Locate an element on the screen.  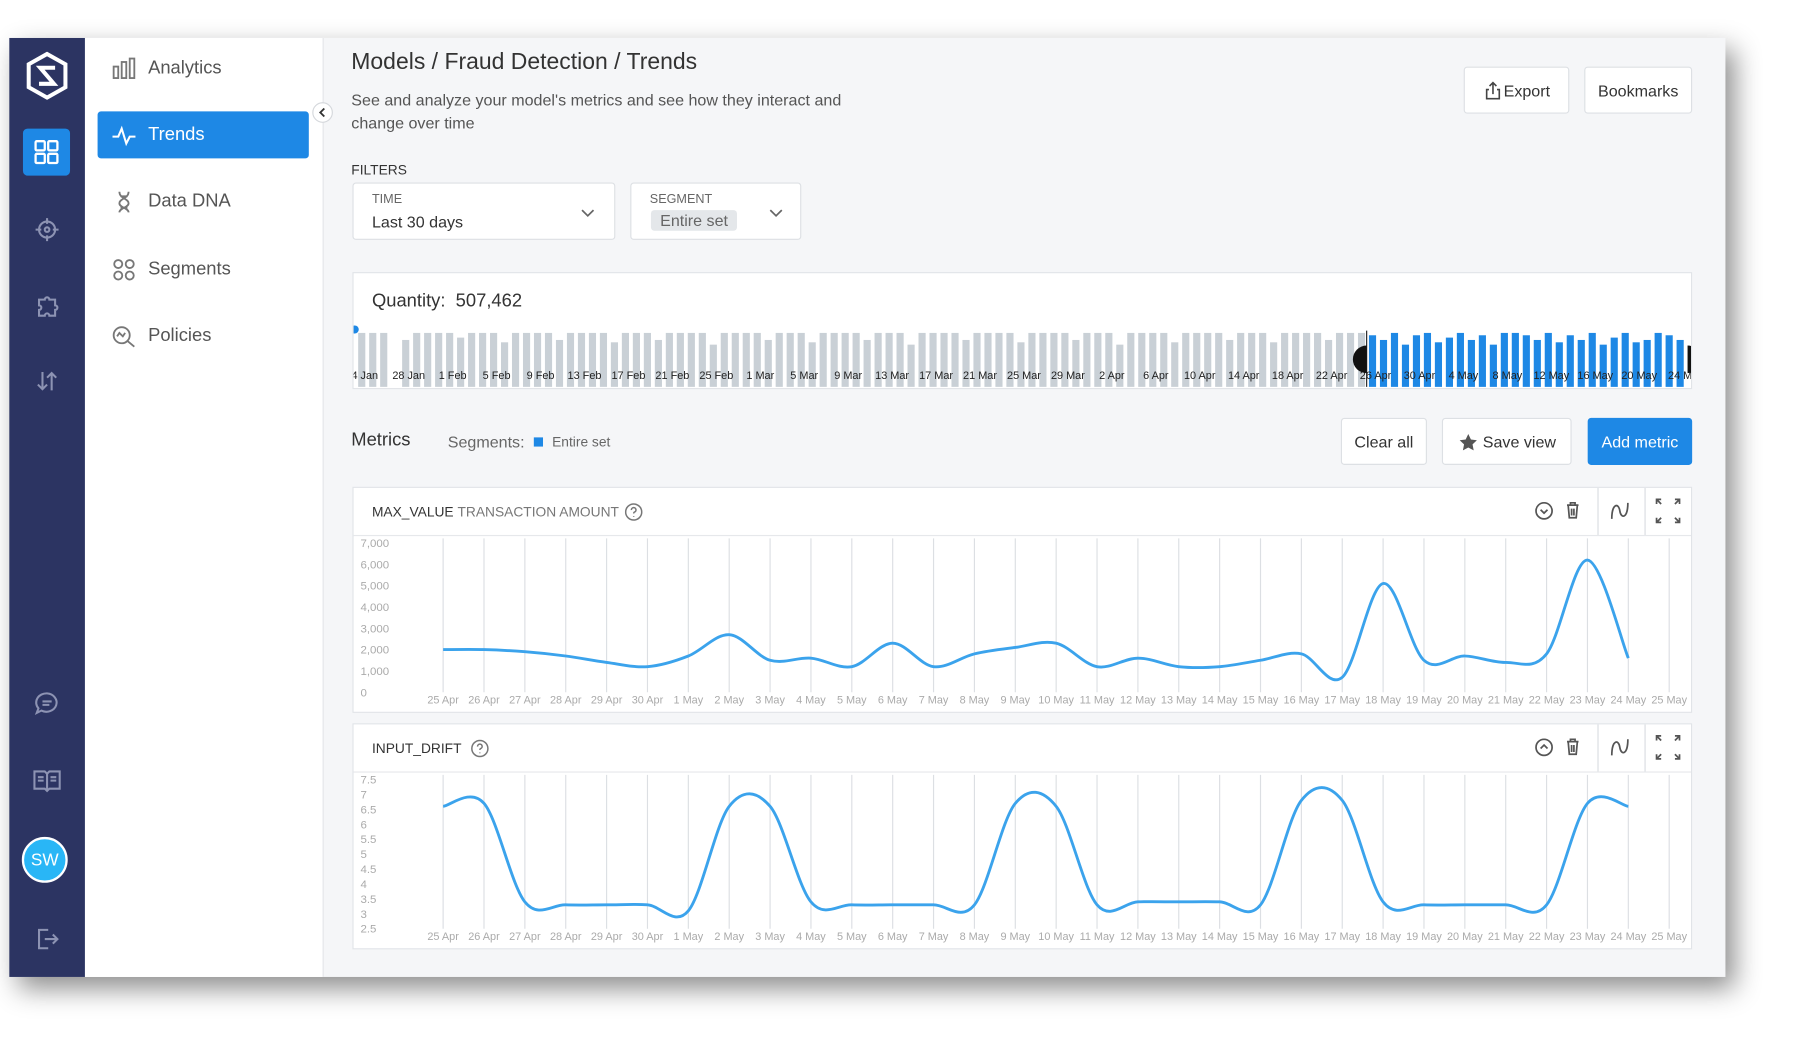
transfer-icon is located at coordinates (46, 381).